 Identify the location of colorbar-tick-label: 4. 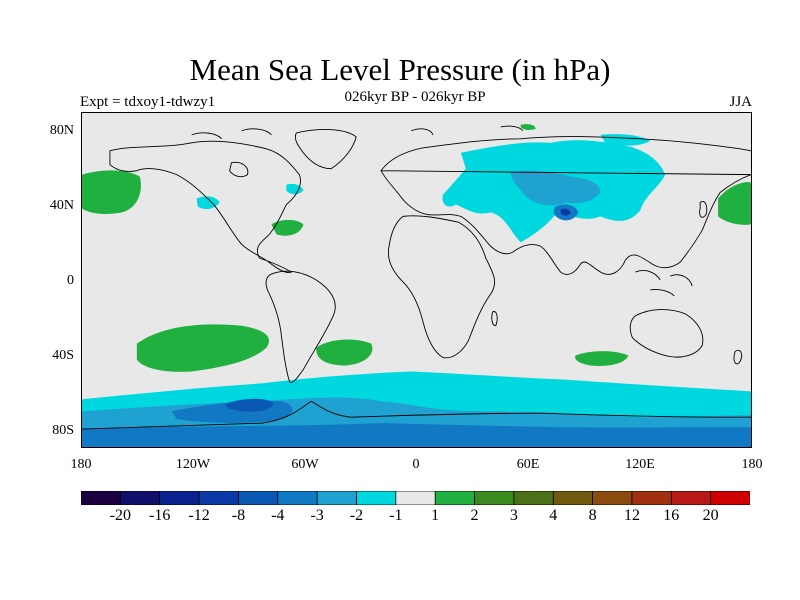
(553, 515).